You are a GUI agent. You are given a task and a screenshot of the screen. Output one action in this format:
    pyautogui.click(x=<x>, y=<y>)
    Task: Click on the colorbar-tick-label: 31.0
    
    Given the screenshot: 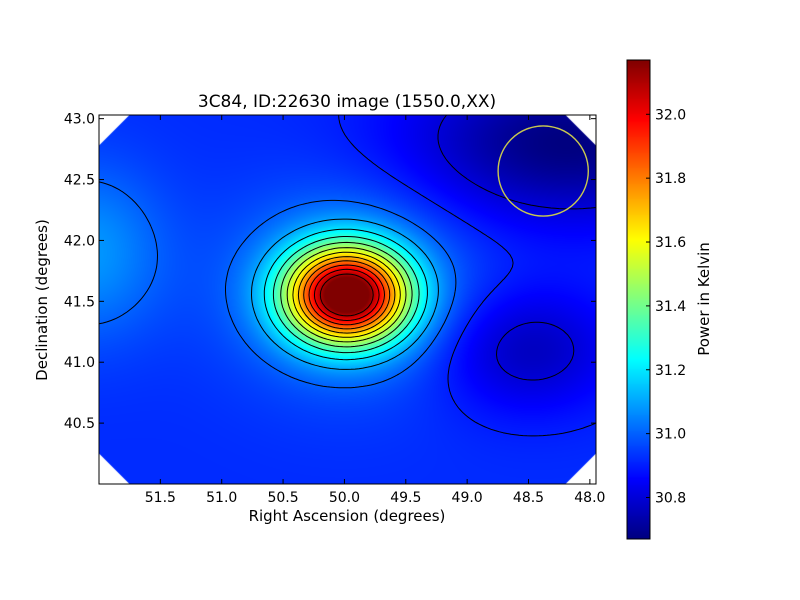 What is the action you would take?
    pyautogui.click(x=670, y=435)
    